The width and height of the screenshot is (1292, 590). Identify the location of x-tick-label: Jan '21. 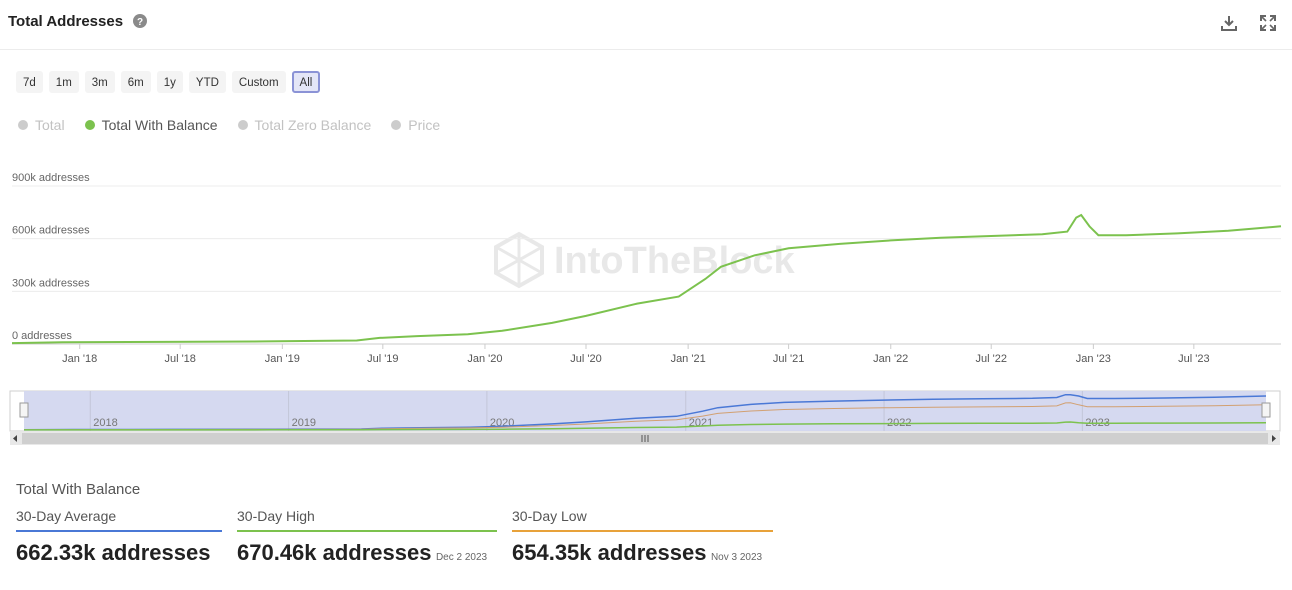
(688, 359).